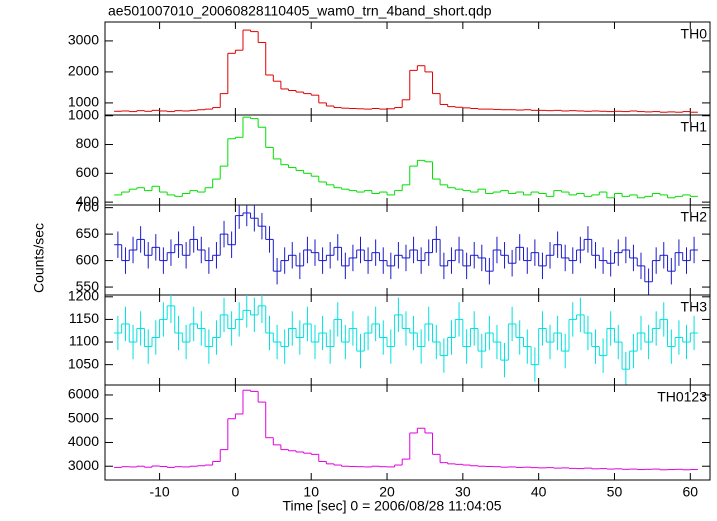 The image size is (717, 521). Describe the element at coordinates (88, 201) in the screenshot. I see `y-tick-label: 400` at that location.